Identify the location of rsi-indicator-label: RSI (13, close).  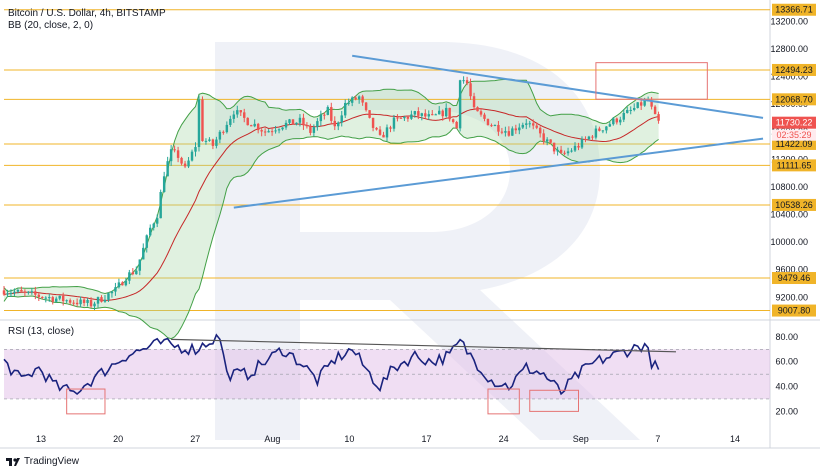
(41, 331).